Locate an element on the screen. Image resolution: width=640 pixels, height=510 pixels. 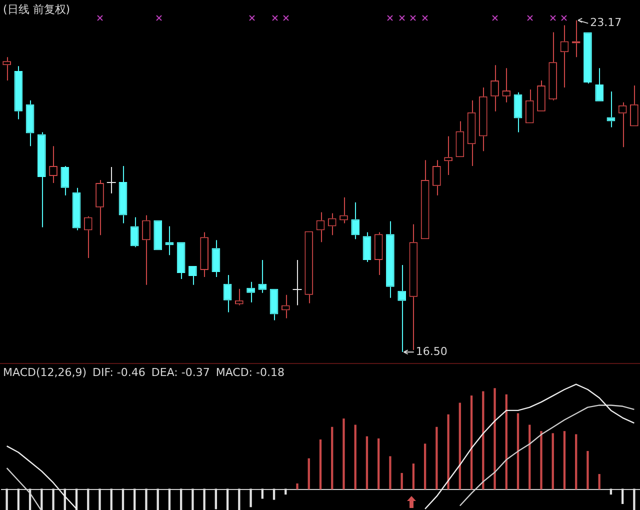
text: DEA: -0.37 is located at coordinates (180, 372).